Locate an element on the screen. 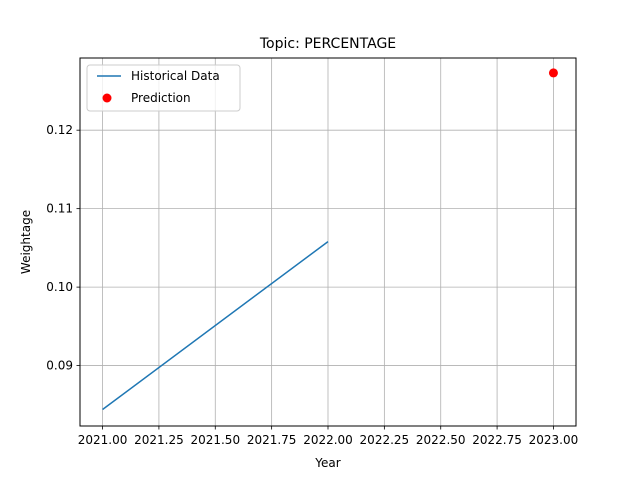 Image resolution: width=640 pixels, height=480 pixels. x-tick-label: 2021.50 is located at coordinates (215, 440).